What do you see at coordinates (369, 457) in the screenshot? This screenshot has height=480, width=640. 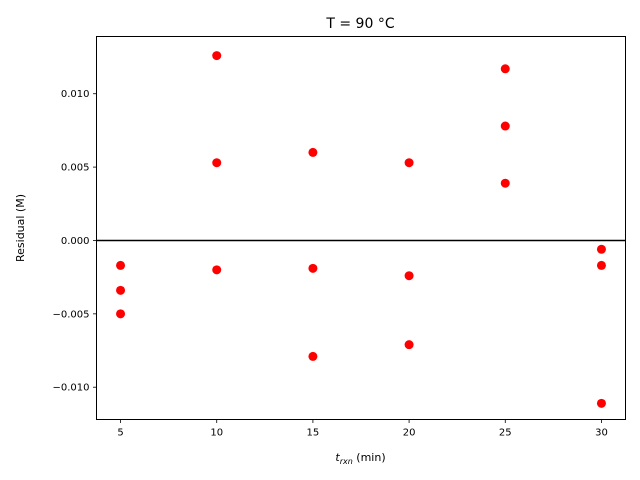 I see `x-axis-label-unit: (min)` at bounding box center [369, 457].